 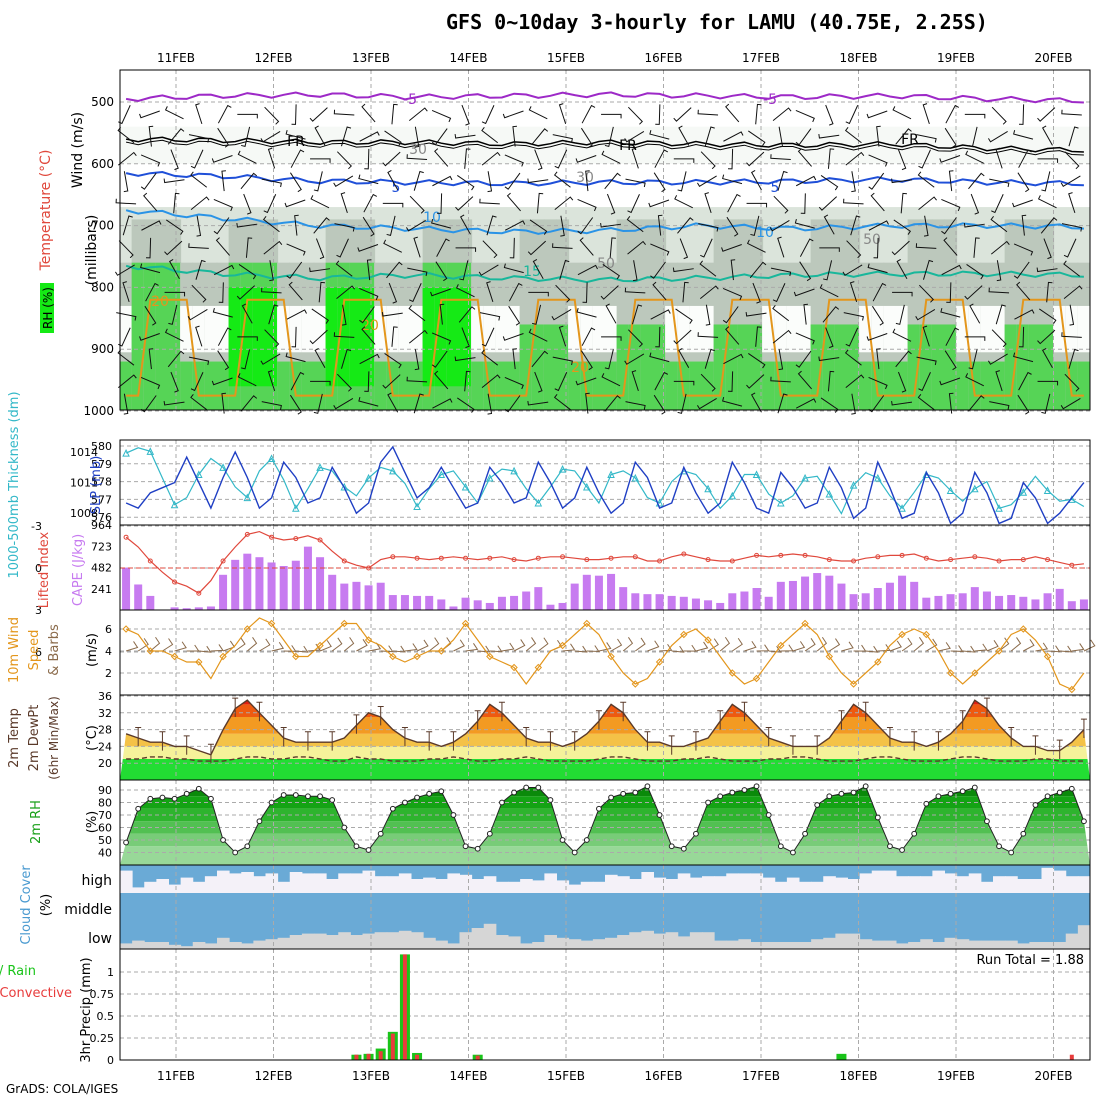 What do you see at coordinates (86, 1009) in the screenshot?
I see `ylabel-precip-units: 3hr Precip (mm)` at bounding box center [86, 1009].